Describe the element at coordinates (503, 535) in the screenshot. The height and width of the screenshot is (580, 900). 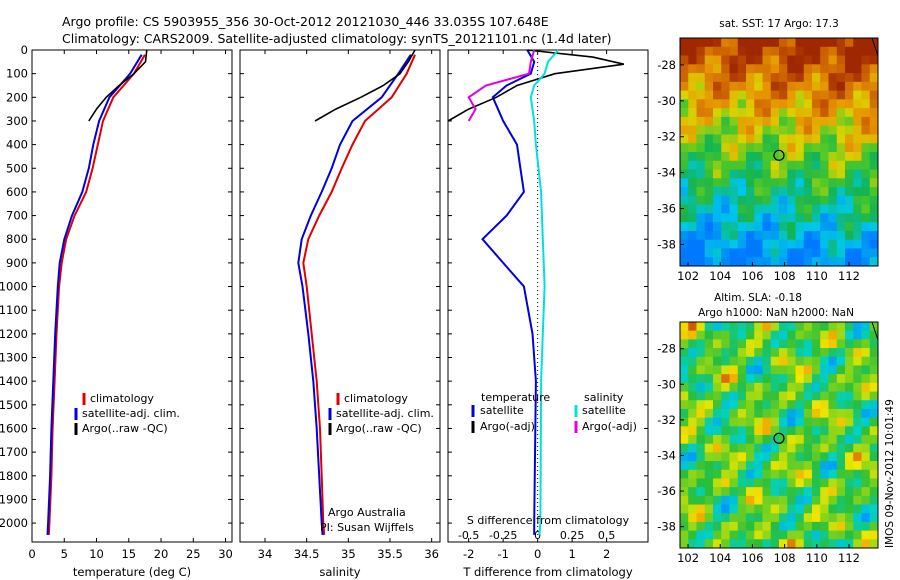
I see `x-top-tick-label: -0.25` at that location.